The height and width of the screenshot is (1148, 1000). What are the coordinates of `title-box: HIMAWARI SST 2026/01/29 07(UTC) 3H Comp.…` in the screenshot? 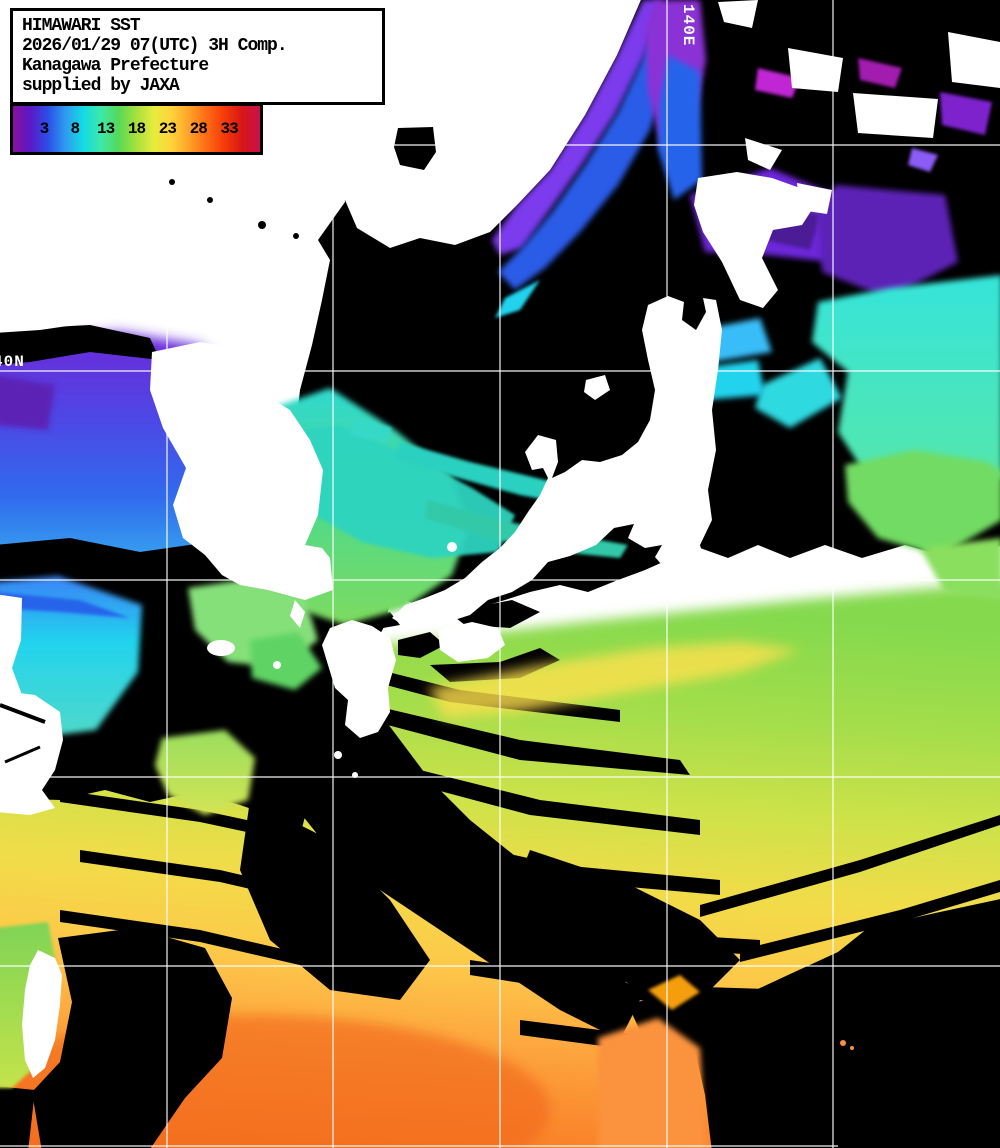 It's located at (197, 56).